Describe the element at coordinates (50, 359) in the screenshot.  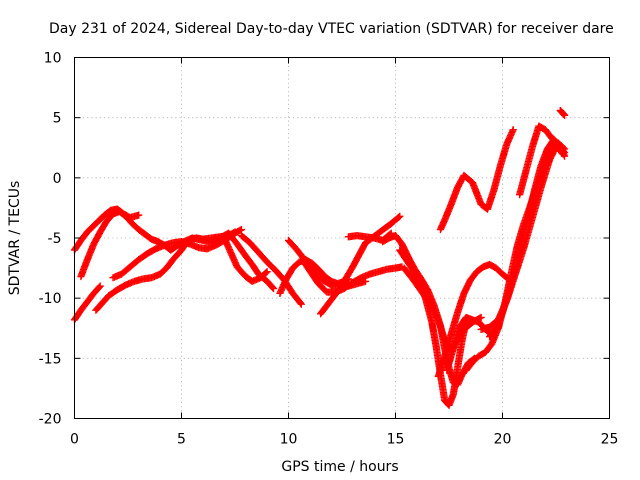
I see `y-tick-label: -15` at that location.